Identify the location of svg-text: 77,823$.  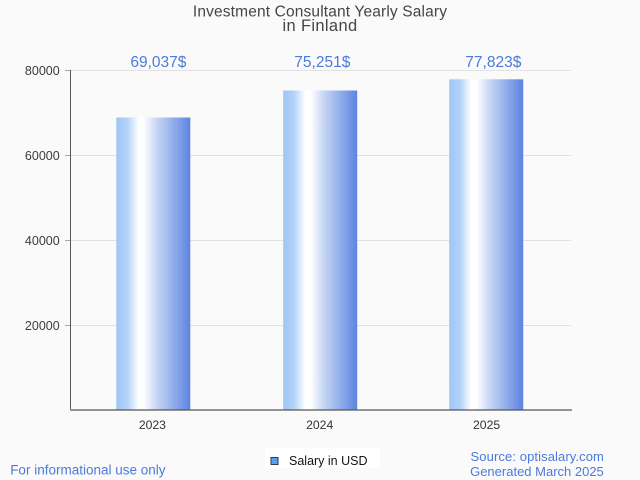
(493, 62).